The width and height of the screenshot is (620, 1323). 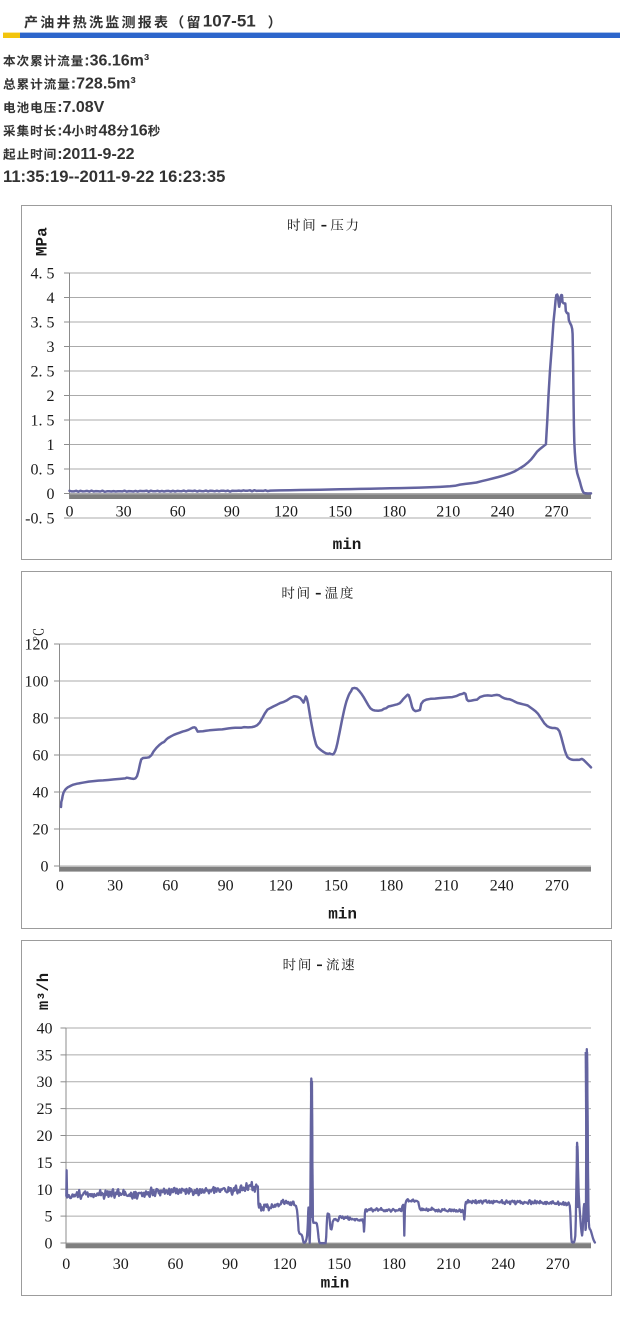 I want to click on svg-text: 4. 5, so click(x=43, y=274).